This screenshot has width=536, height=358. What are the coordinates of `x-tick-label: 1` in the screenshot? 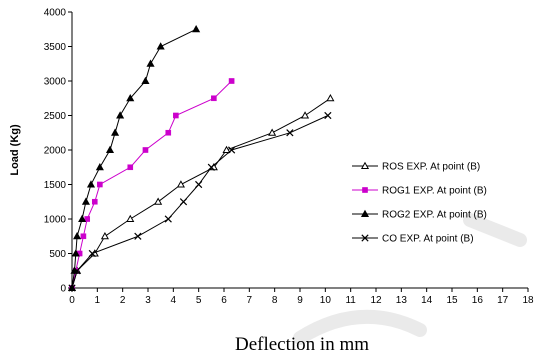 It's located at (98, 300).